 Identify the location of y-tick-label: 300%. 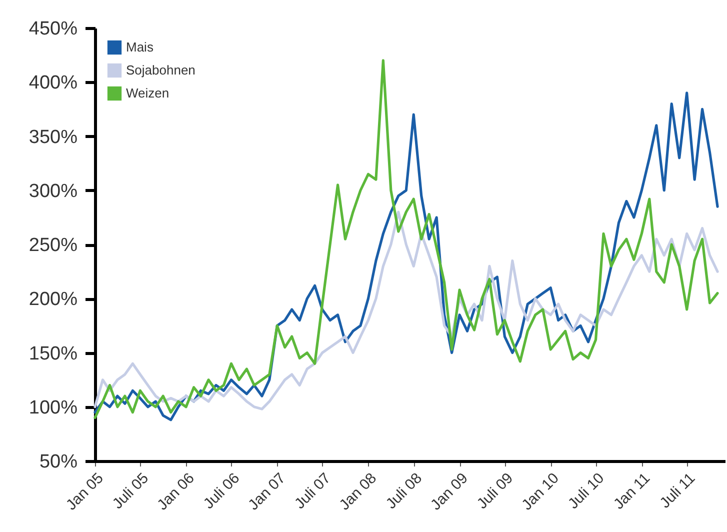
(53, 191).